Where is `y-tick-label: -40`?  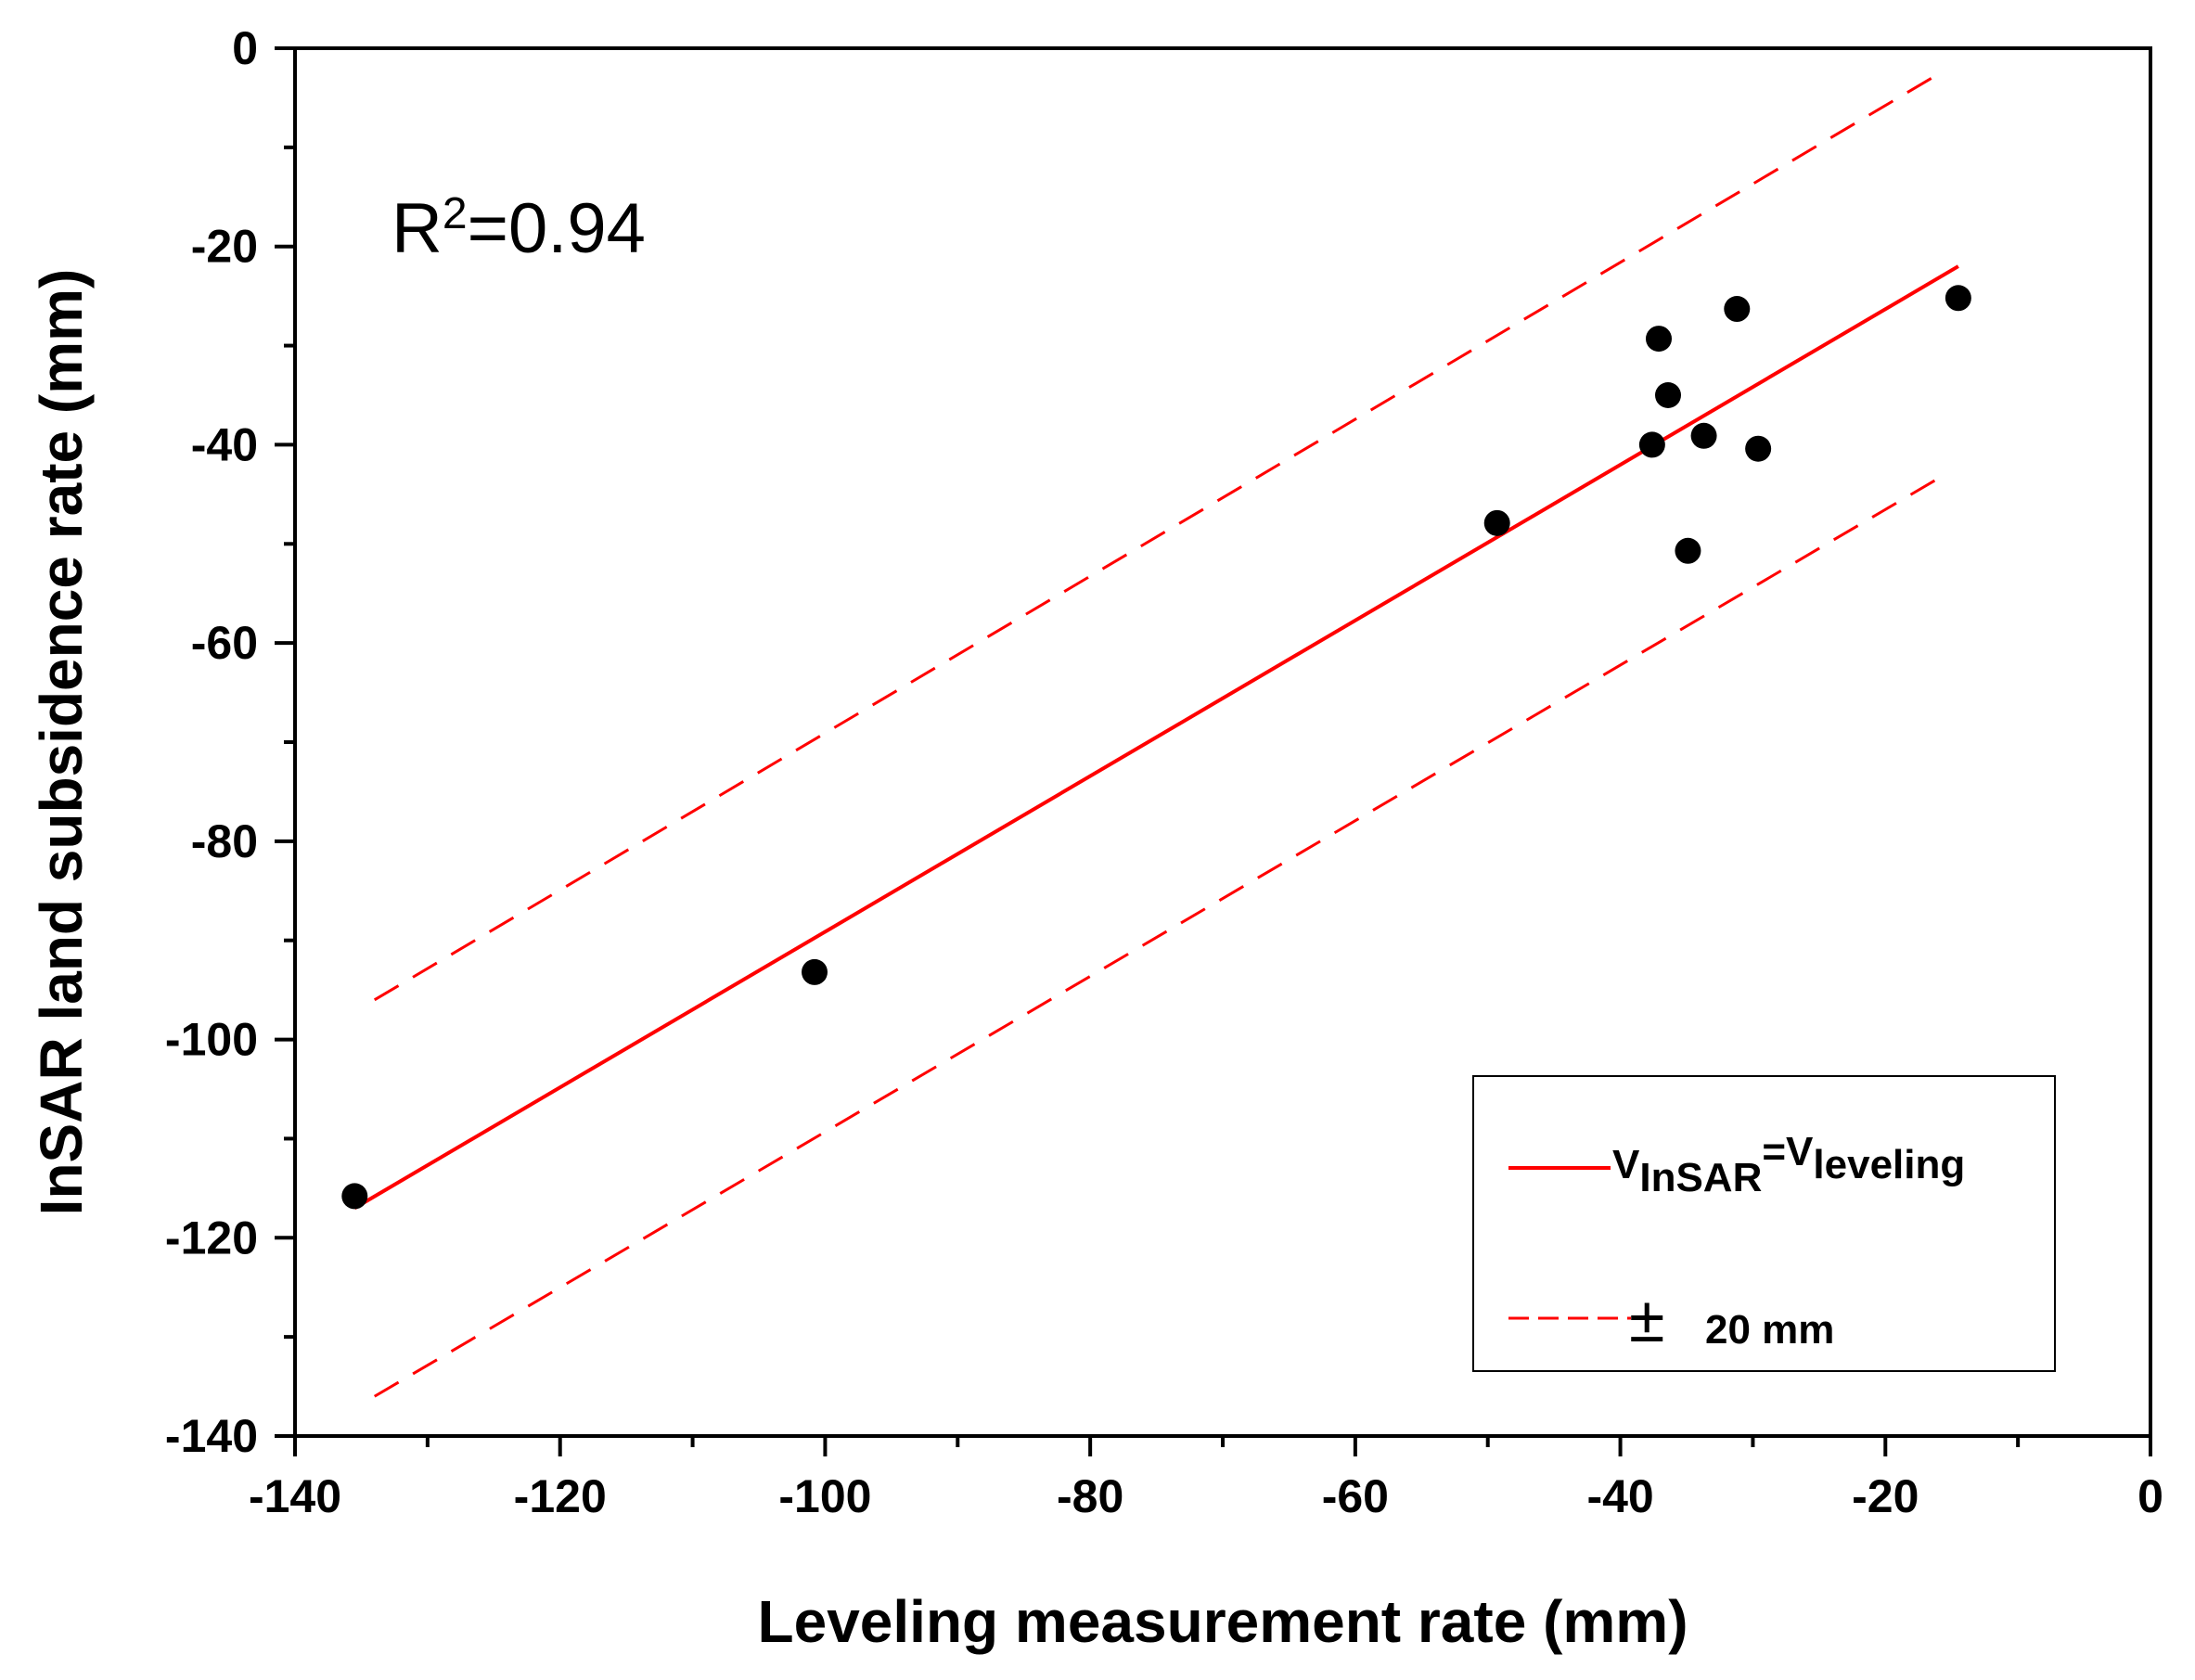 y-tick-label: -40 is located at coordinates (224, 444).